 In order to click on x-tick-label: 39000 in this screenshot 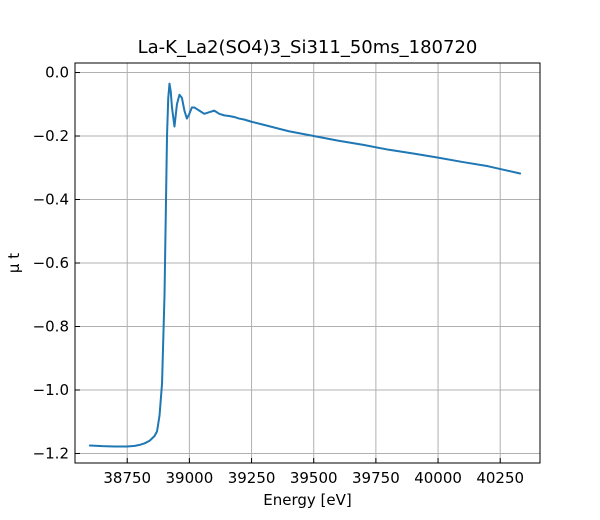, I will do `click(190, 478)`.